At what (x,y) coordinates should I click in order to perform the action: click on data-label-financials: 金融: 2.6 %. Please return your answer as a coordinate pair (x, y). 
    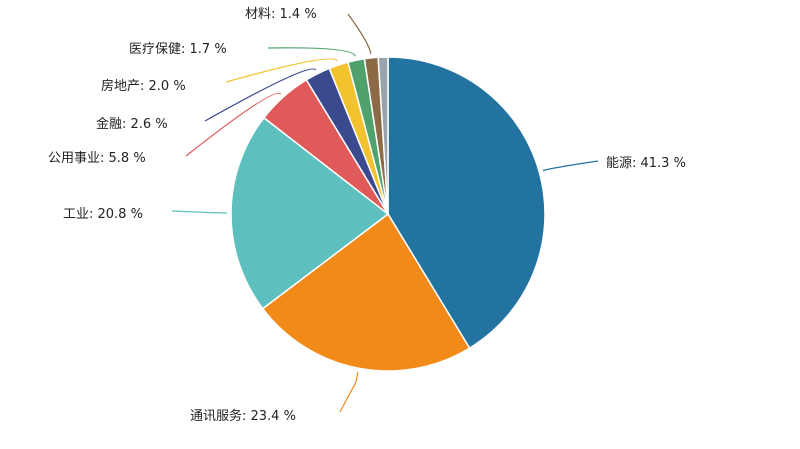
    Looking at the image, I should click on (132, 124).